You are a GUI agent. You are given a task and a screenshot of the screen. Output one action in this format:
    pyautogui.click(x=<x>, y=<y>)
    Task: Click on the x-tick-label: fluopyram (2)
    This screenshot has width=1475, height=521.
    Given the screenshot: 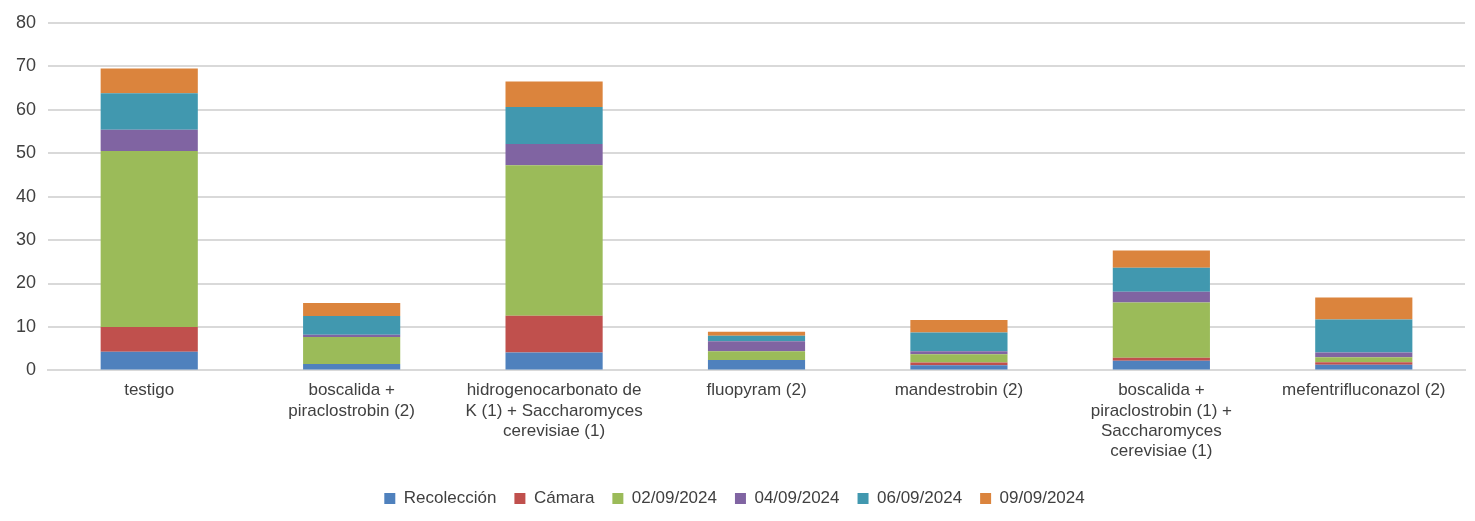 What is the action you would take?
    pyautogui.click(x=756, y=390)
    